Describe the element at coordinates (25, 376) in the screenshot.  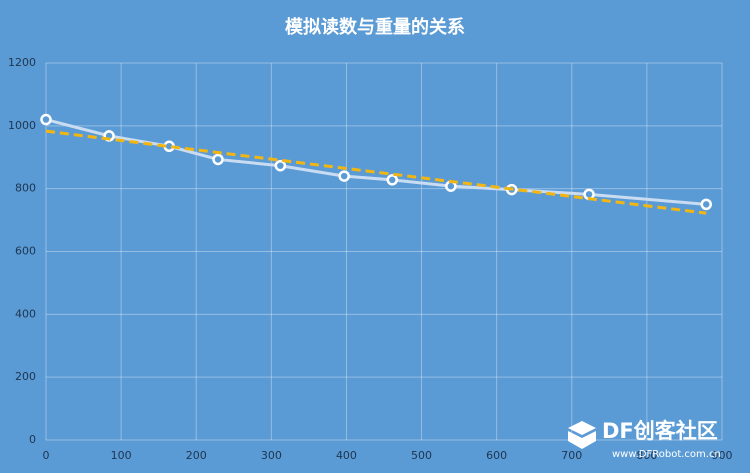
I see `y-tick-label: 200` at that location.